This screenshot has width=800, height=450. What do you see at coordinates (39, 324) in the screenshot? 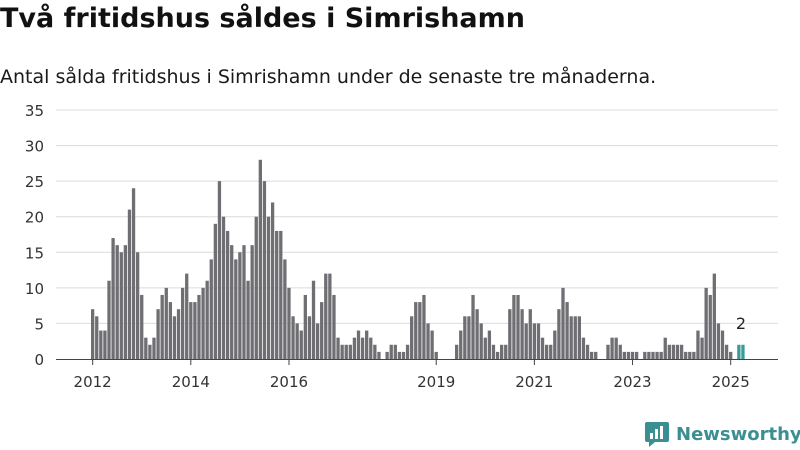
I see `y-tick-label: 5` at bounding box center [39, 324].